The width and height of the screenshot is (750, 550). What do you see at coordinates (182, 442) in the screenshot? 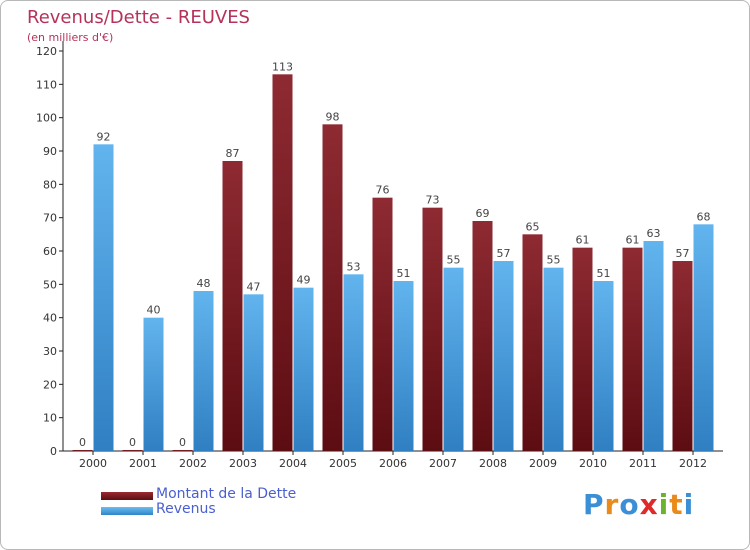
I see `data-label-debt-2002: 0` at bounding box center [182, 442].